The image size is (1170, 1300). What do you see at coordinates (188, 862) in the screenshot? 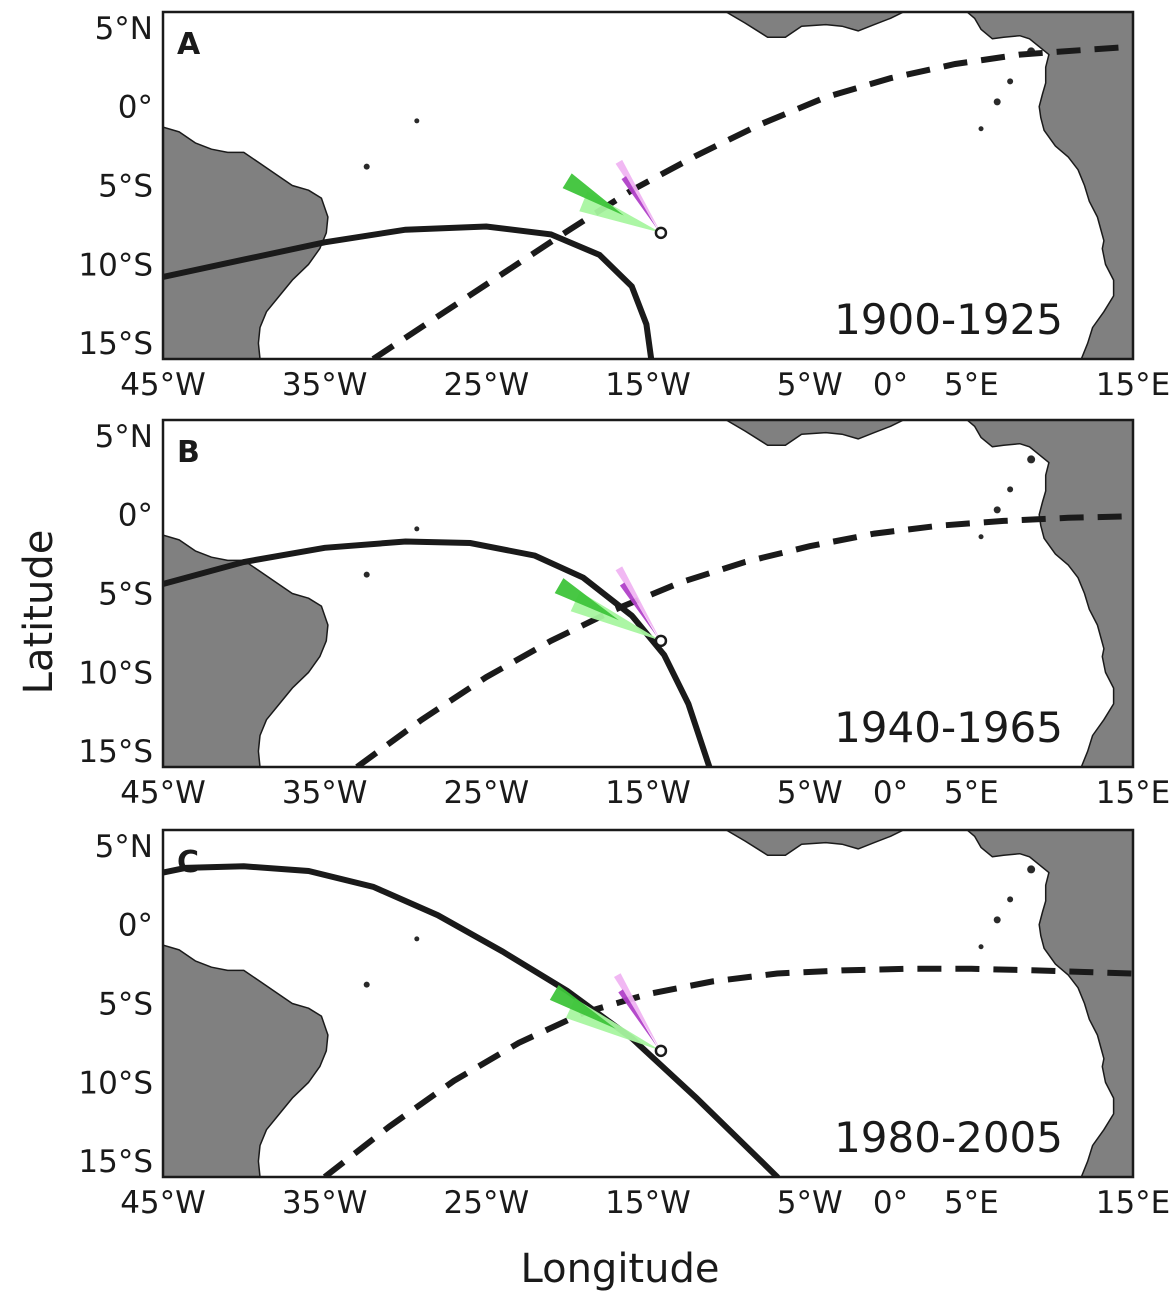
I see `panel-letter: C` at bounding box center [188, 862].